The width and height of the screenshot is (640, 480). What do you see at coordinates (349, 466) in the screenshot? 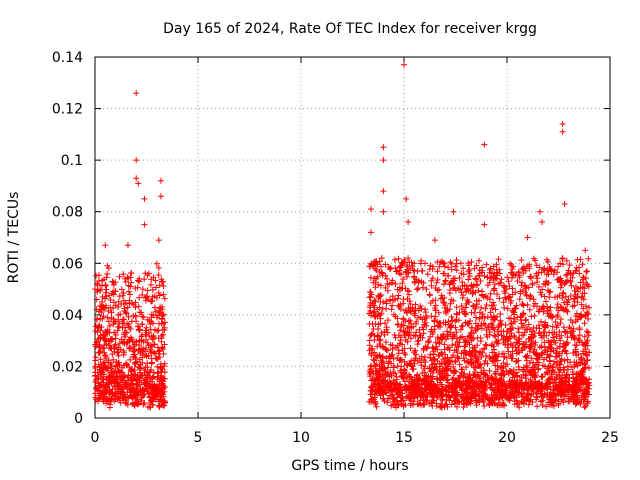
I see `x-axis-label: GPS time / hours` at bounding box center [349, 466].